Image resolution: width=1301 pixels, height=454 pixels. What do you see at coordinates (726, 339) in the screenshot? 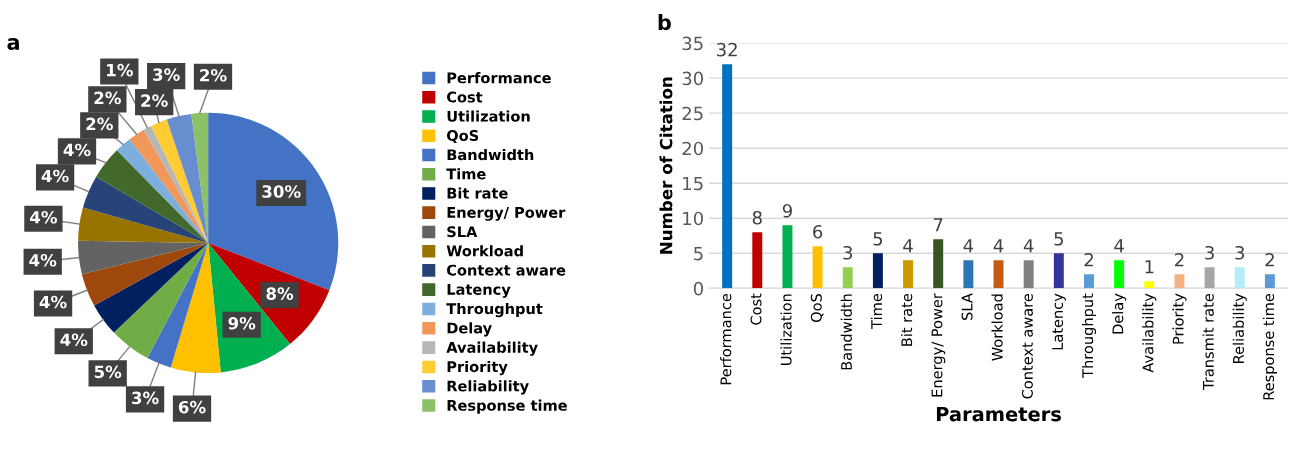
I see `x-tick-label: Performance` at bounding box center [726, 339].